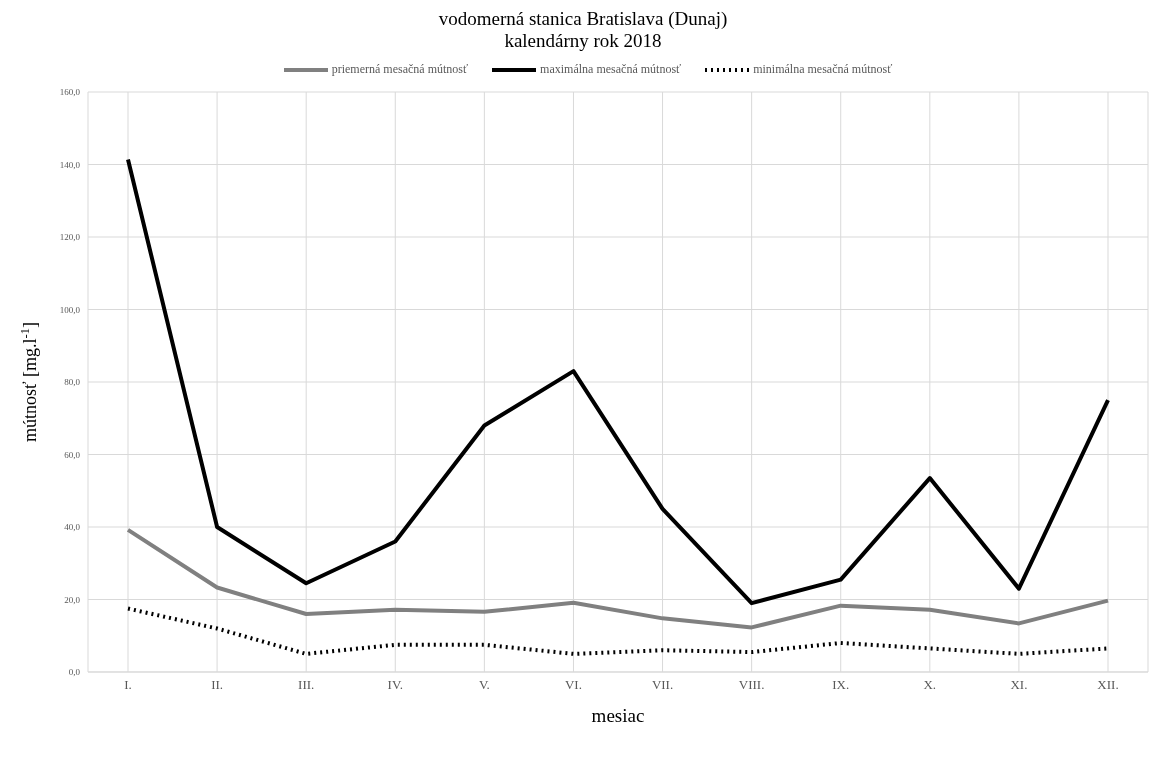 The width and height of the screenshot is (1167, 762). I want to click on x-tick-label: I., so click(128, 685).